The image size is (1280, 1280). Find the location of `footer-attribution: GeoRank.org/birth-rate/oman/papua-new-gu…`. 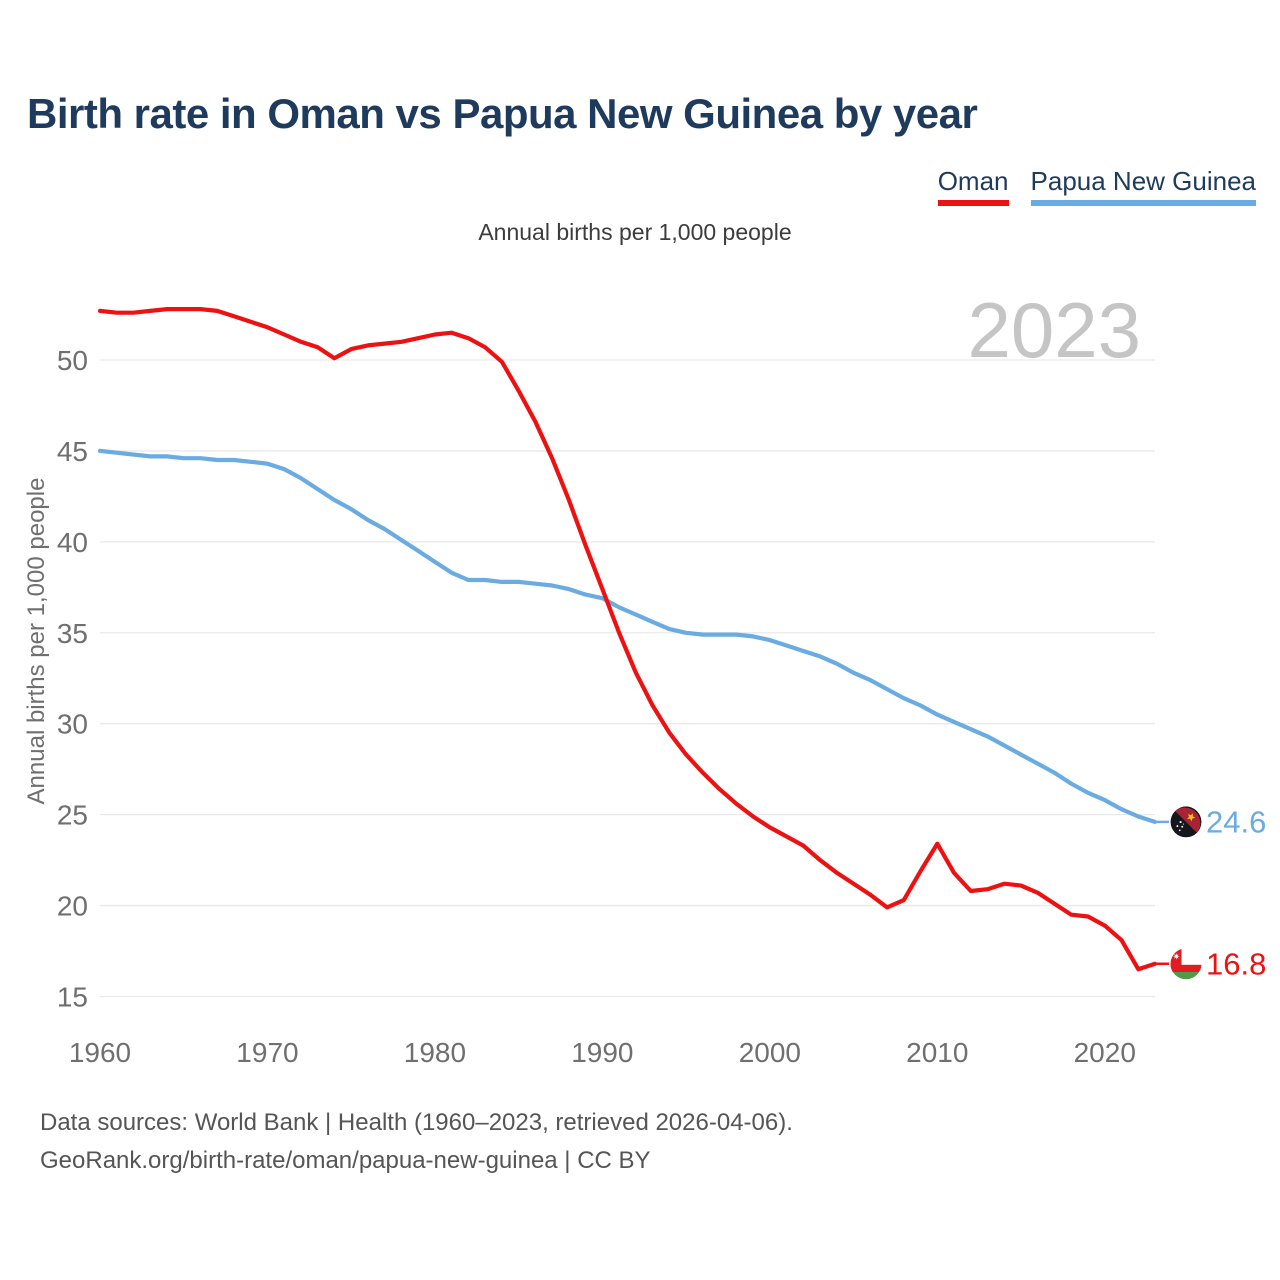

footer-attribution: GeoRank.org/birth-rate/oman/papua-new-gu… is located at coordinates (345, 1160).